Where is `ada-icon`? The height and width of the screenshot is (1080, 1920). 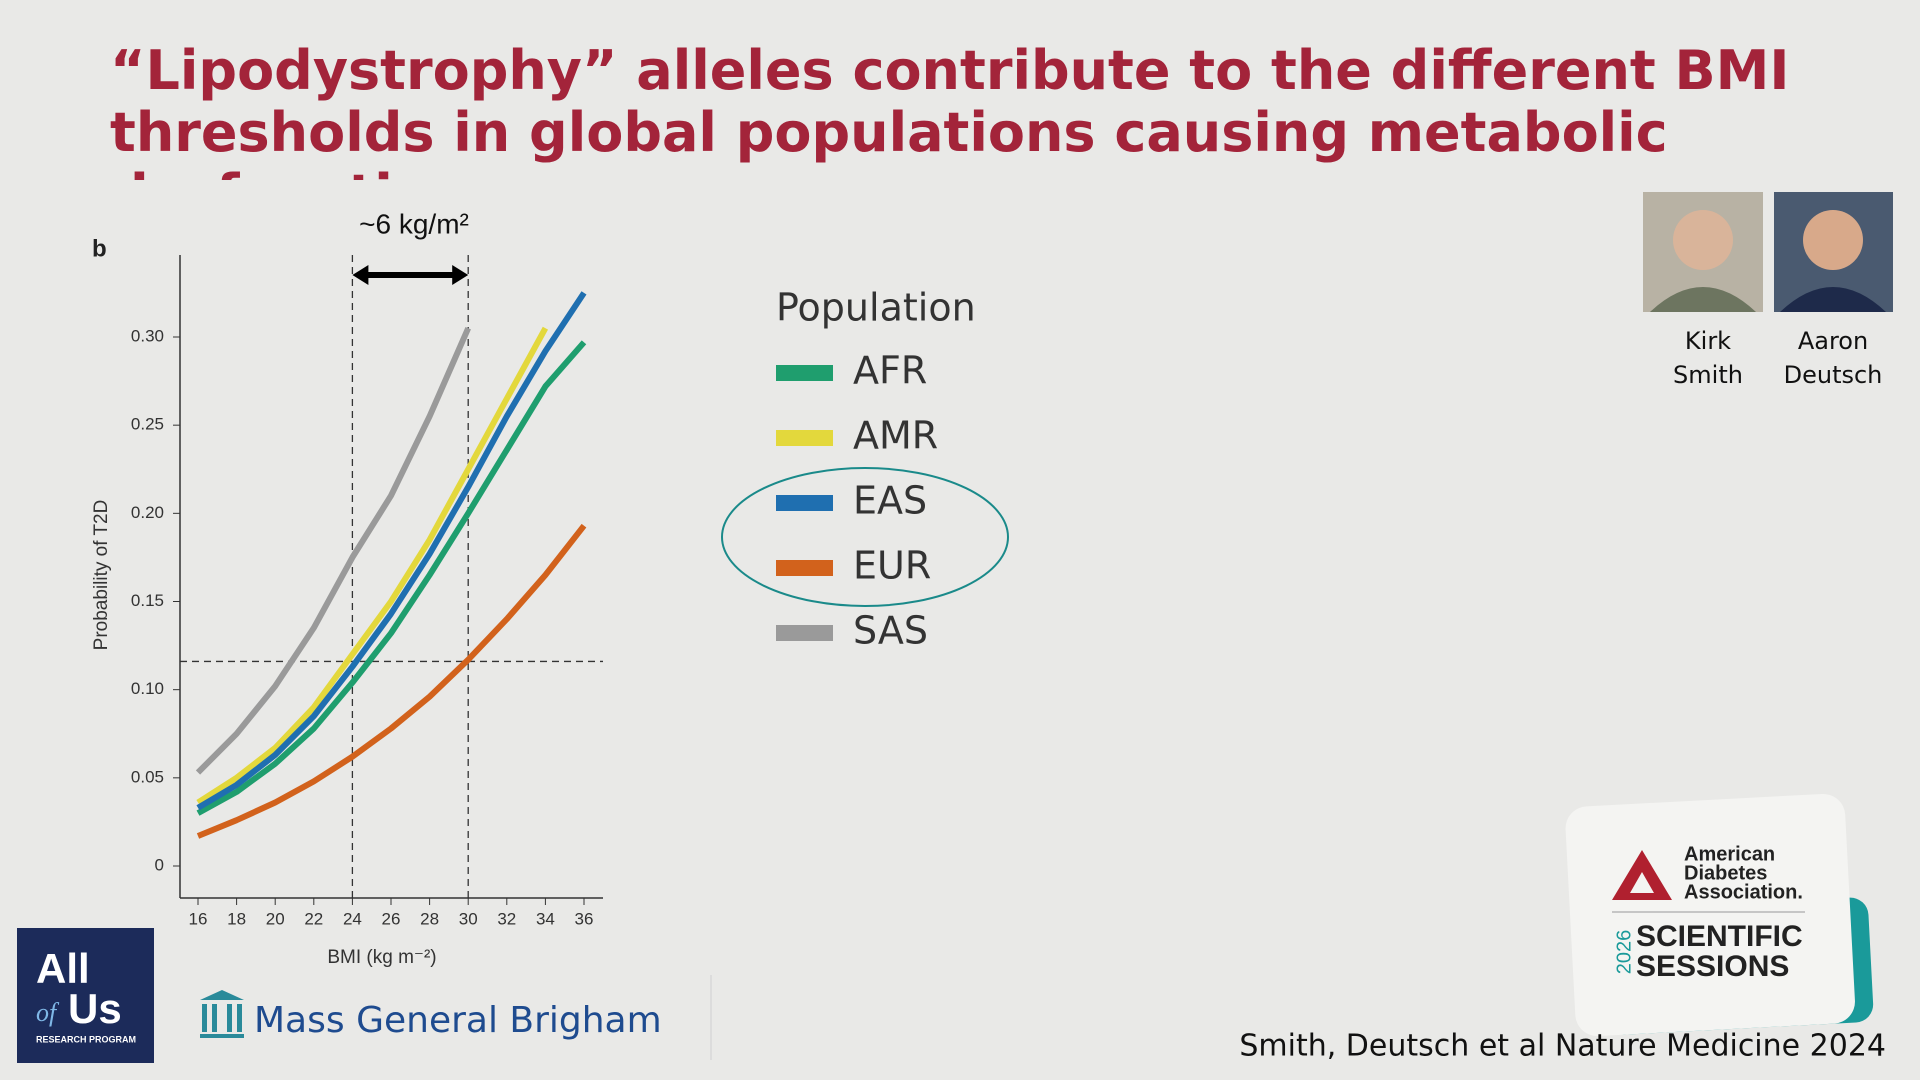 ada-icon is located at coordinates (1642, 875).